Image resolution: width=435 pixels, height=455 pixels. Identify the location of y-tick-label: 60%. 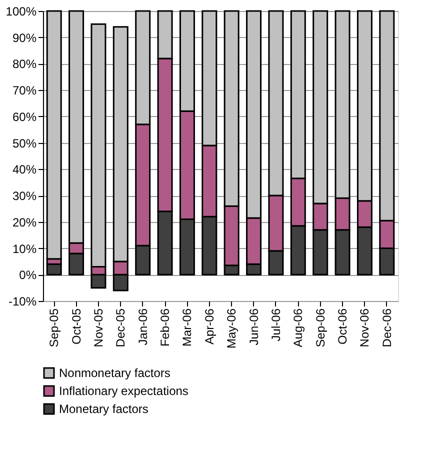
(24, 117).